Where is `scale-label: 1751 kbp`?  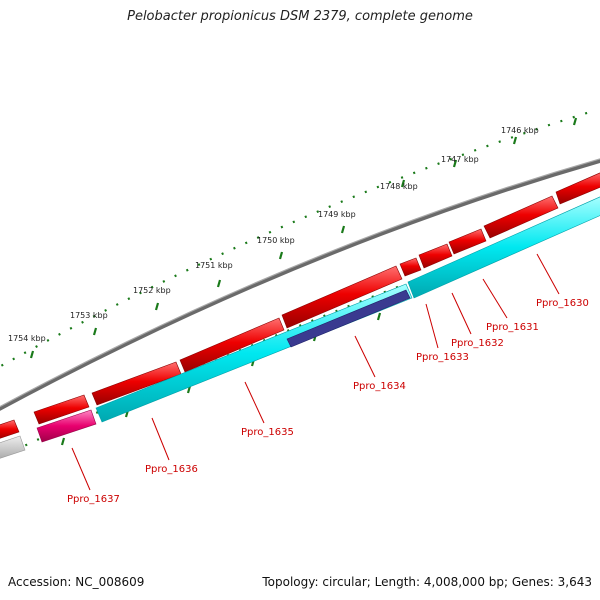 scale-label: 1751 kbp is located at coordinates (214, 265).